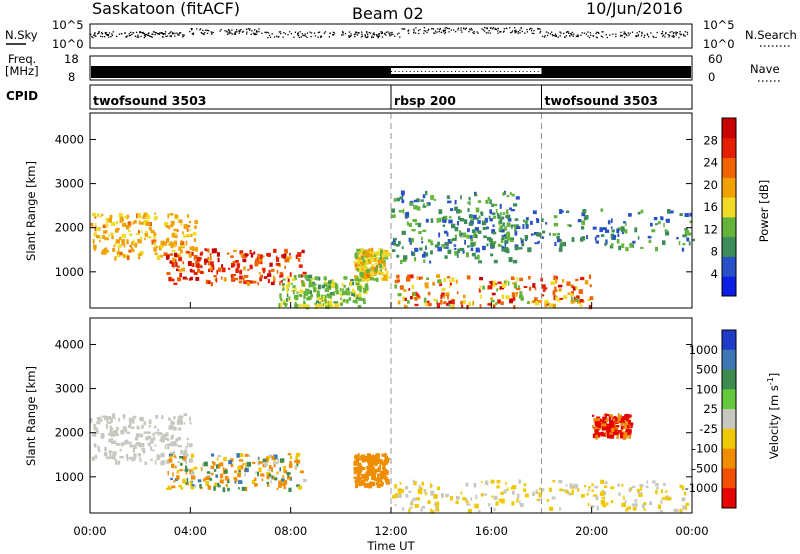 The height and width of the screenshot is (554, 800). I want to click on x-tick-label: 16:00, so click(491, 531).